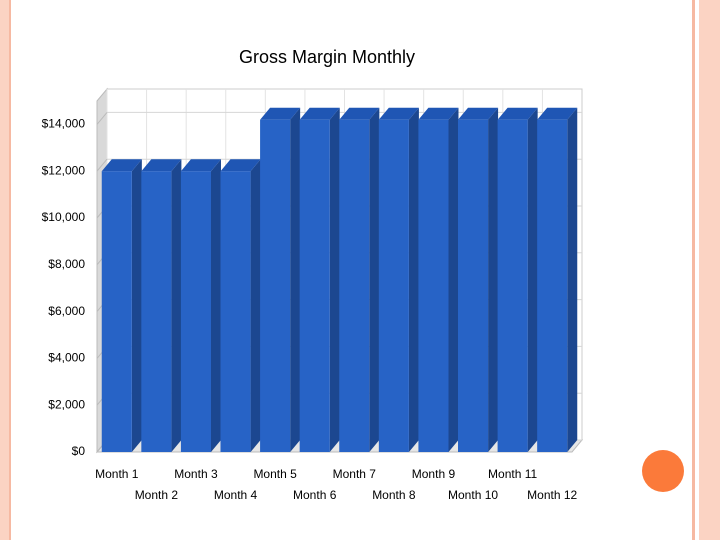 Image resolution: width=720 pixels, height=545 pixels. Describe the element at coordinates (693, 270) in the screenshot. I see `right-border-line` at that location.